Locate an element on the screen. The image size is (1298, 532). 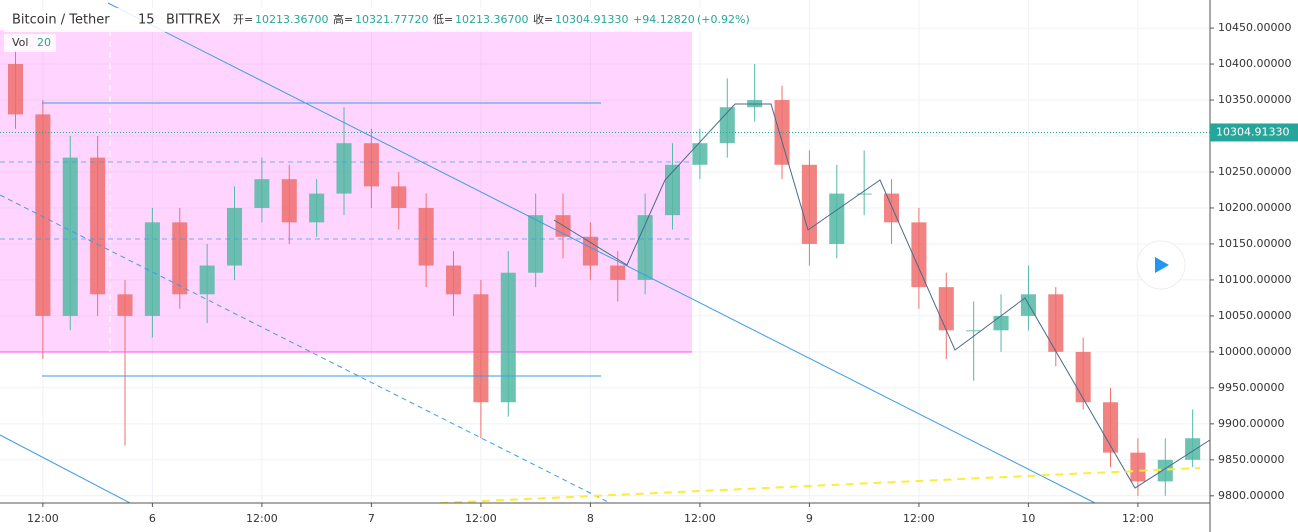
y-tick-label: 10200.00000 is located at coordinates (1254, 207).